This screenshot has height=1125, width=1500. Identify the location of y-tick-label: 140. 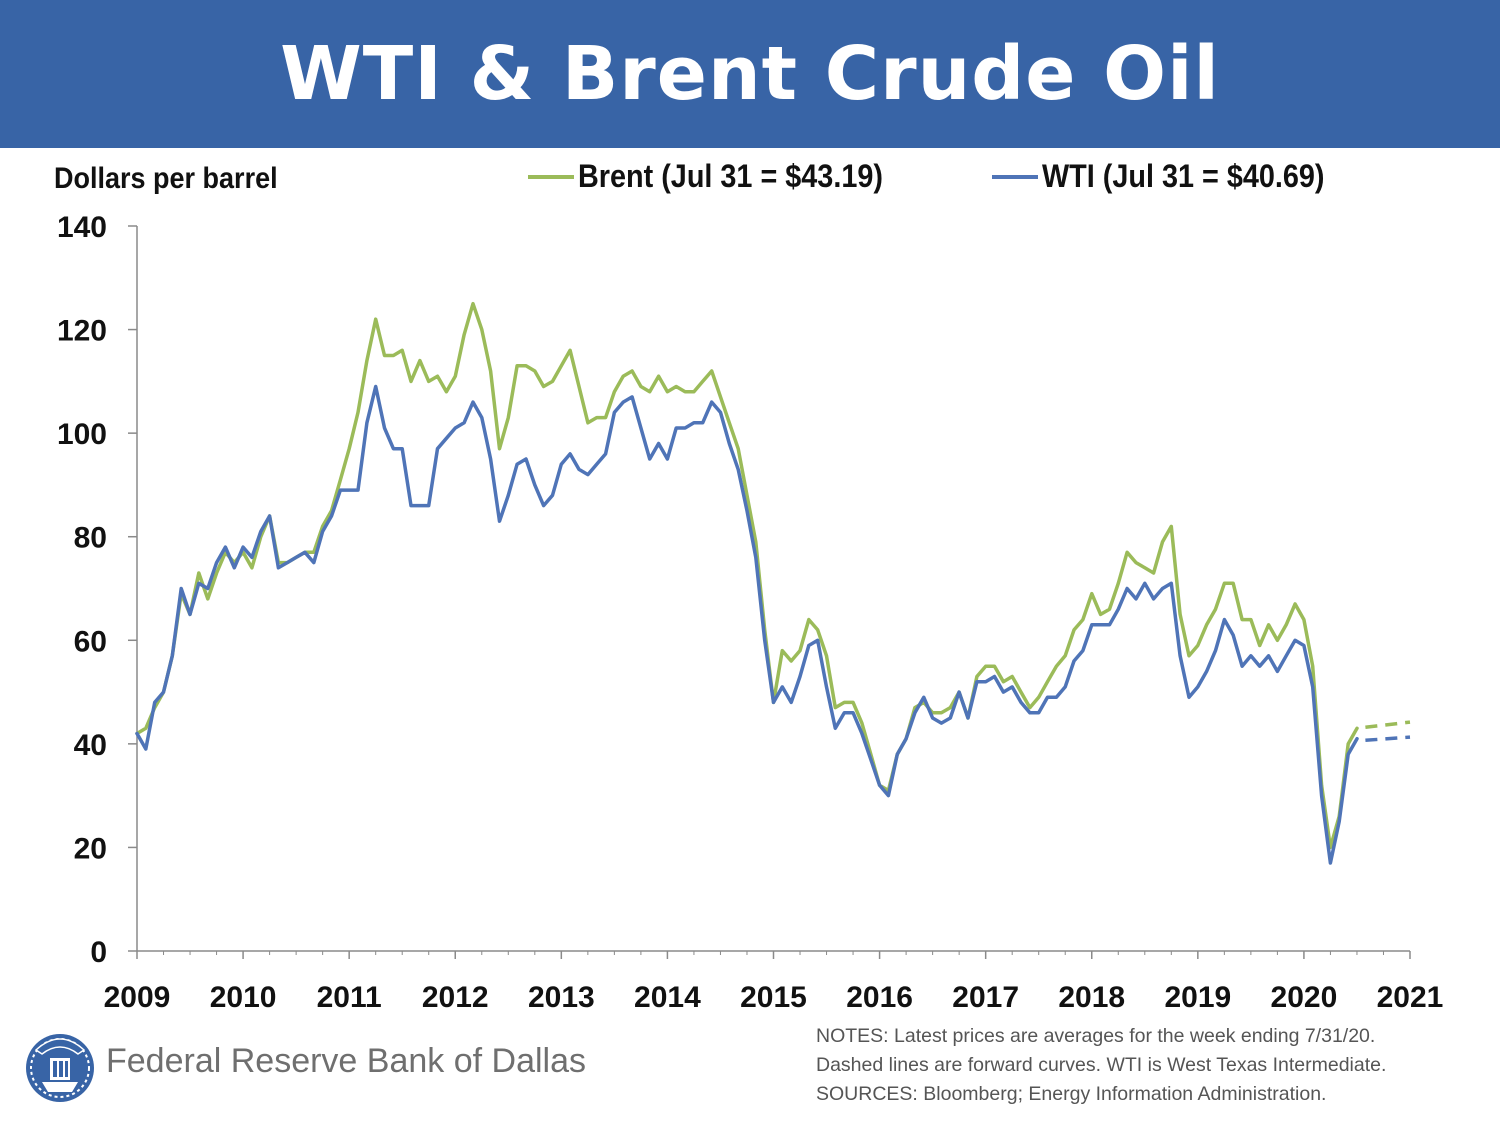
(82, 227).